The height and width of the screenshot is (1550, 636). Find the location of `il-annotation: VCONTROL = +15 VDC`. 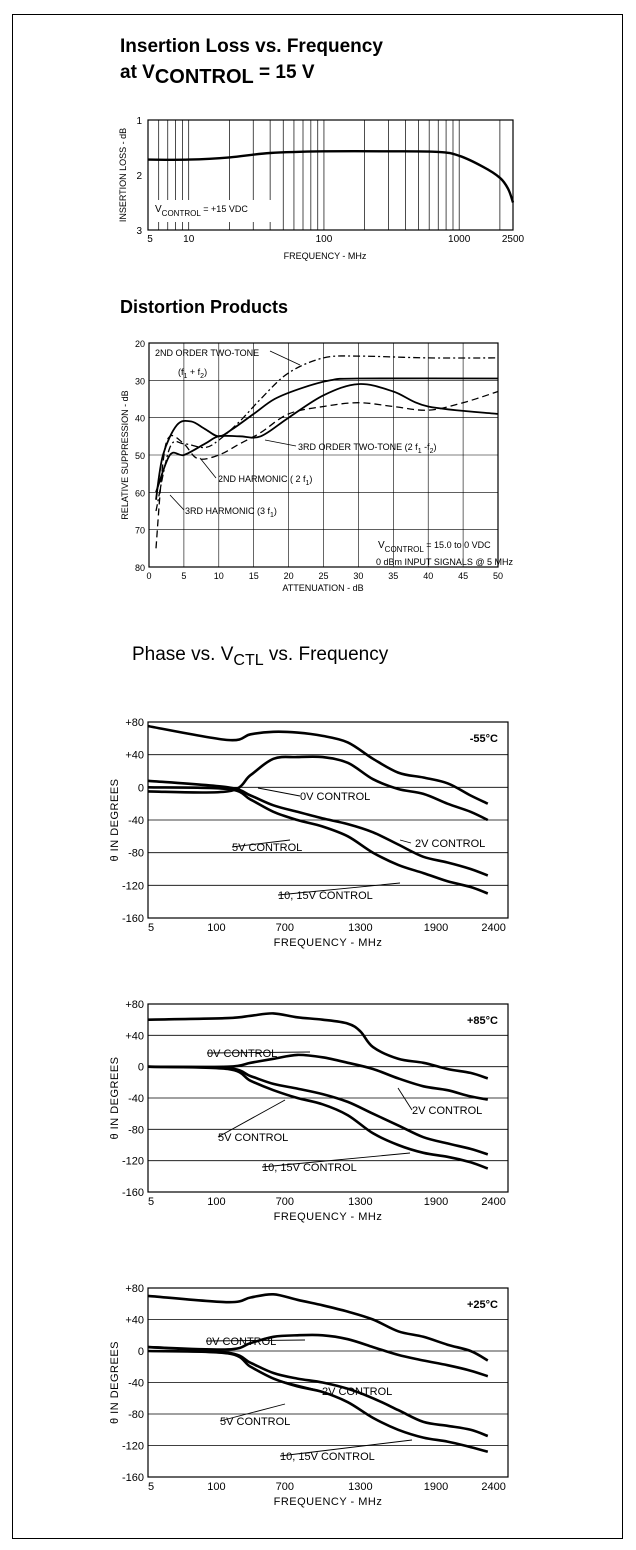

il-annotation: VCONTROL = +15 VDC is located at coordinates (201, 211).